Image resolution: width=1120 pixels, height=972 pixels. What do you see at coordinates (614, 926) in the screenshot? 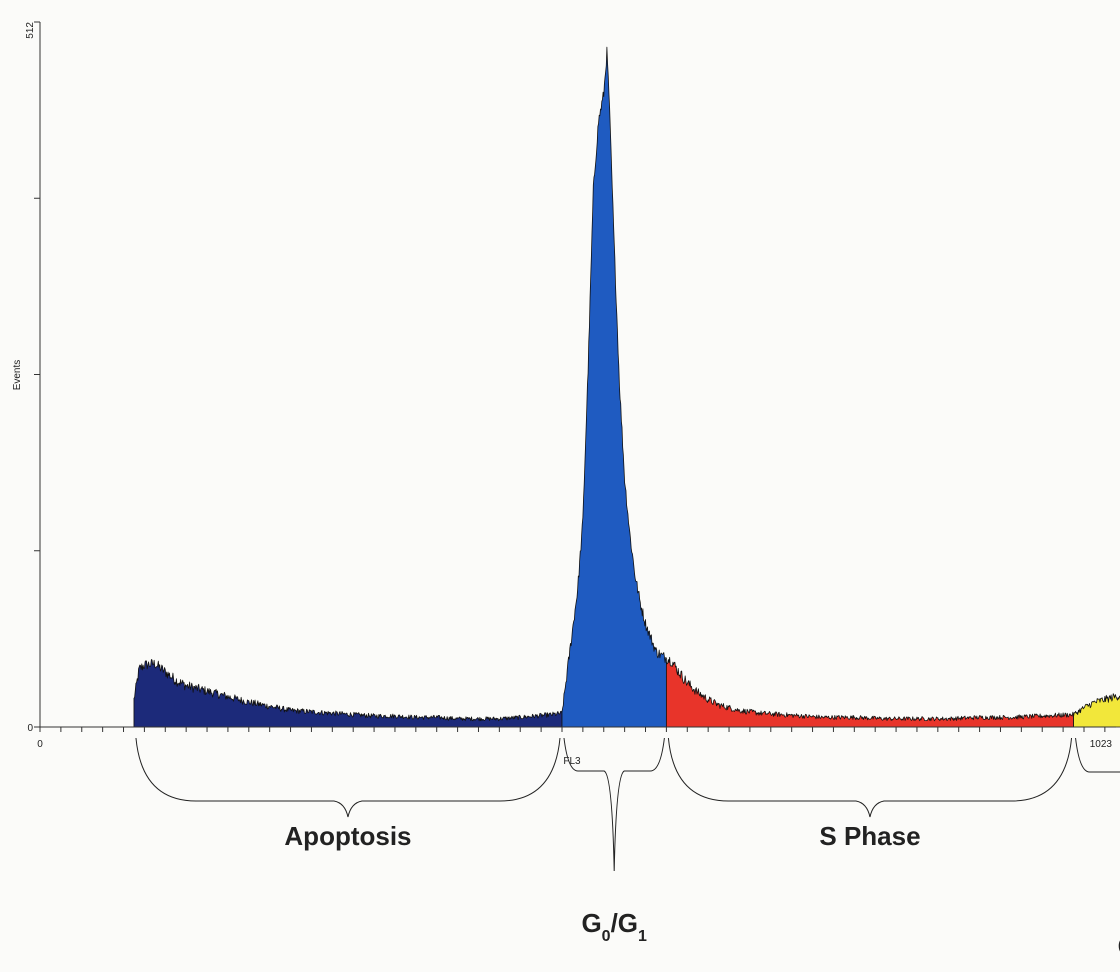
I see `region-label-g0g1: G0/G1` at bounding box center [614, 926].